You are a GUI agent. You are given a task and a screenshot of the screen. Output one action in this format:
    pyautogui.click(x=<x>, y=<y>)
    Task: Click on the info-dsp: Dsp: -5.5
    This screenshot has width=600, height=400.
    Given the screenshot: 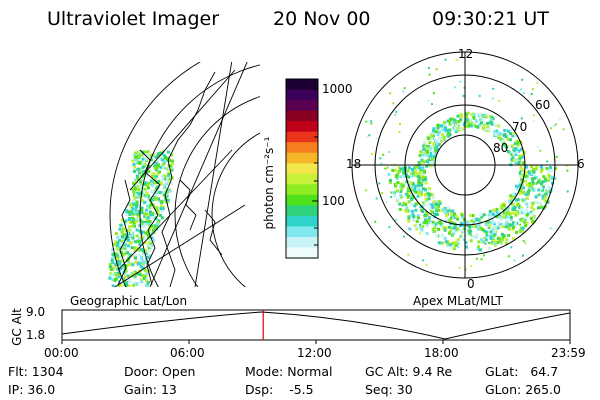 What is the action you would take?
    pyautogui.click(x=279, y=389)
    